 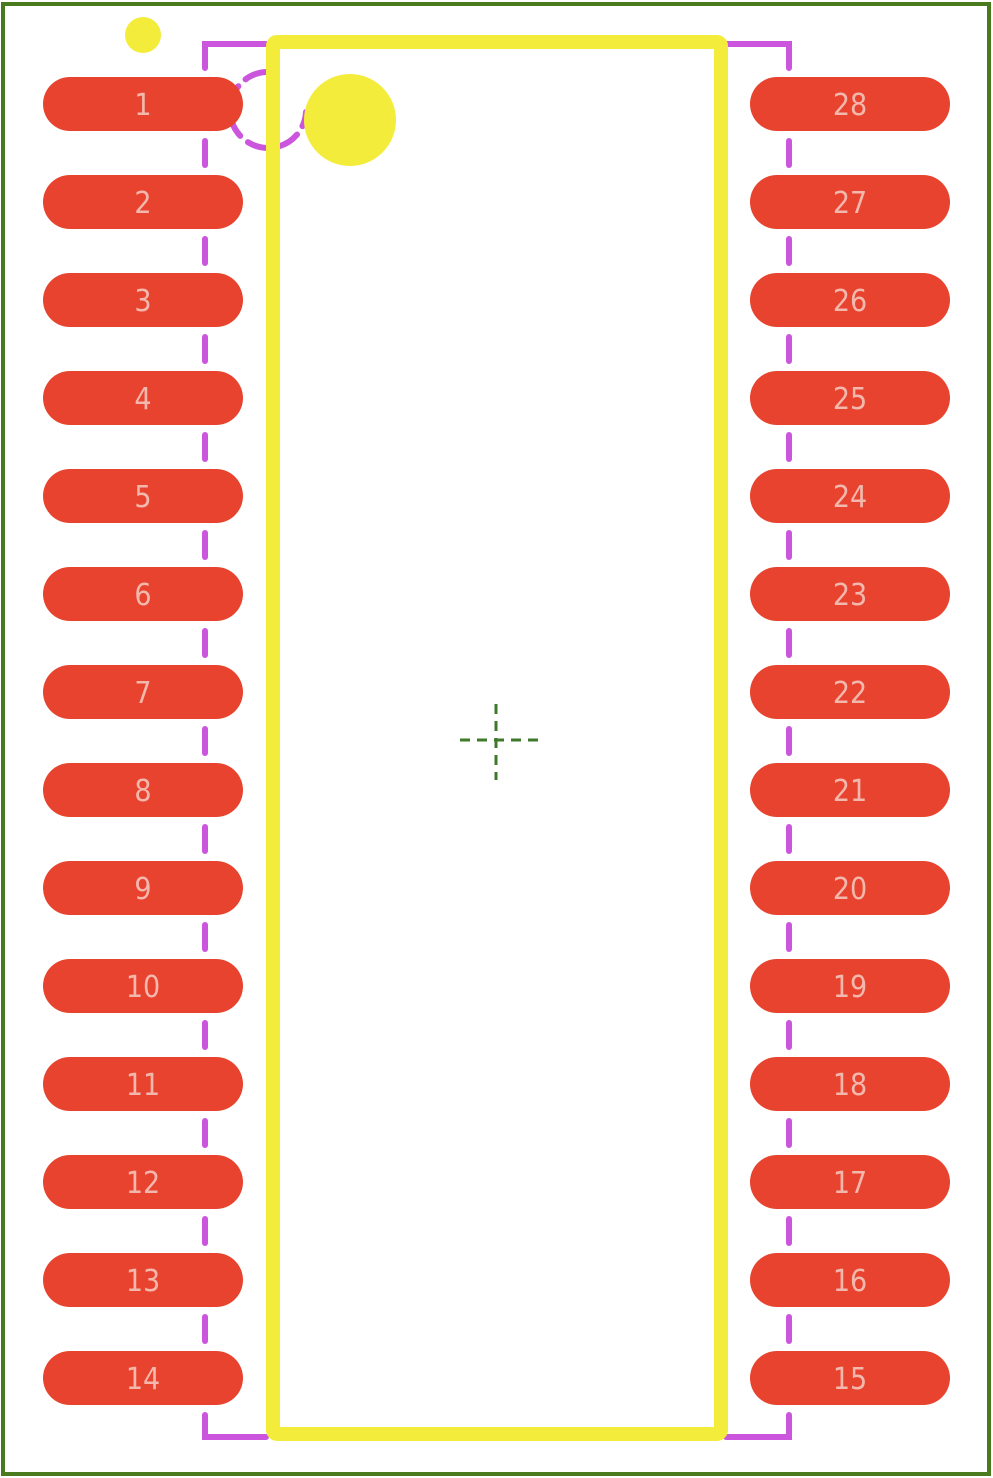 I want to click on pad-number-label: 12, so click(x=143, y=1183).